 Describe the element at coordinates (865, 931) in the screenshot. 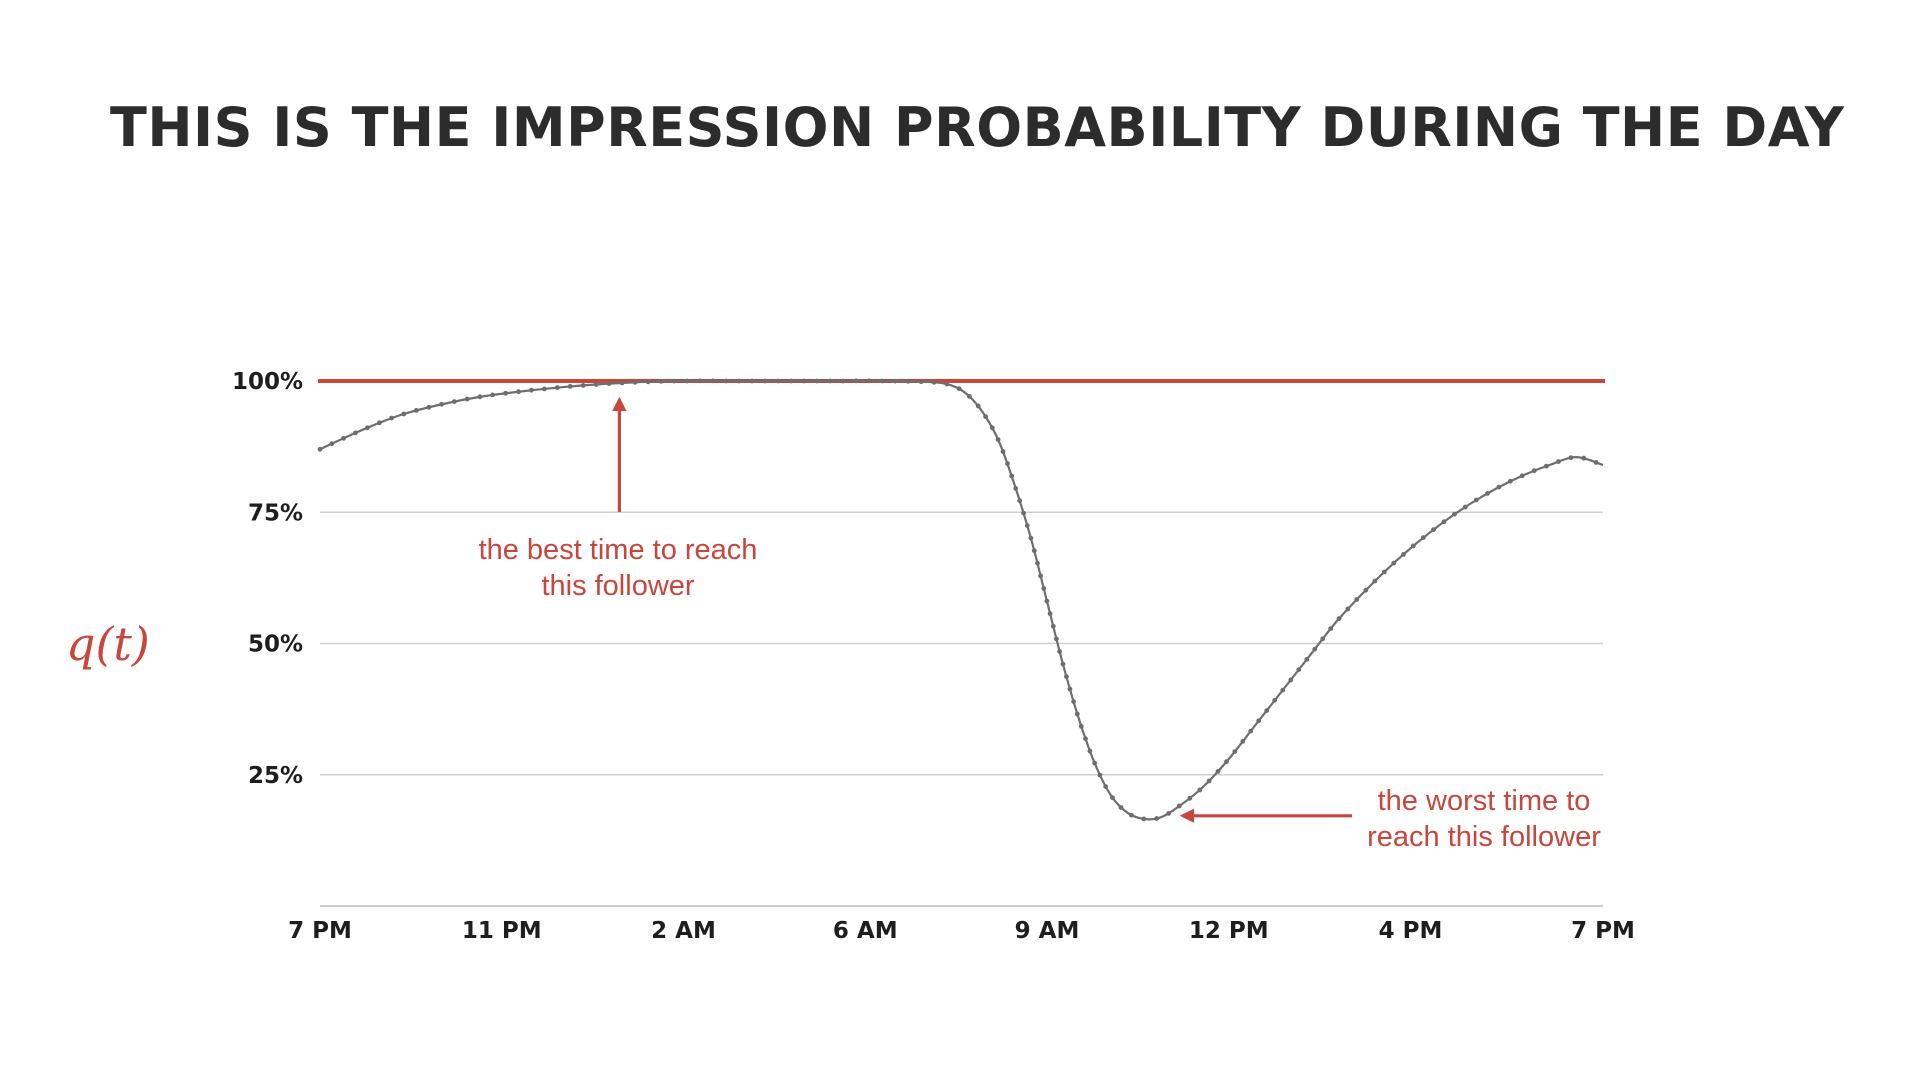

I see `x-tick-label: 6 AM` at that location.